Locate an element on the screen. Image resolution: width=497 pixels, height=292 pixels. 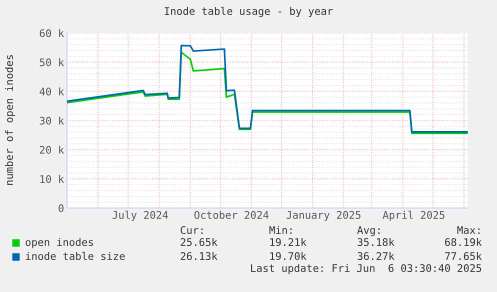
text: Max: is located at coordinates (468, 230).